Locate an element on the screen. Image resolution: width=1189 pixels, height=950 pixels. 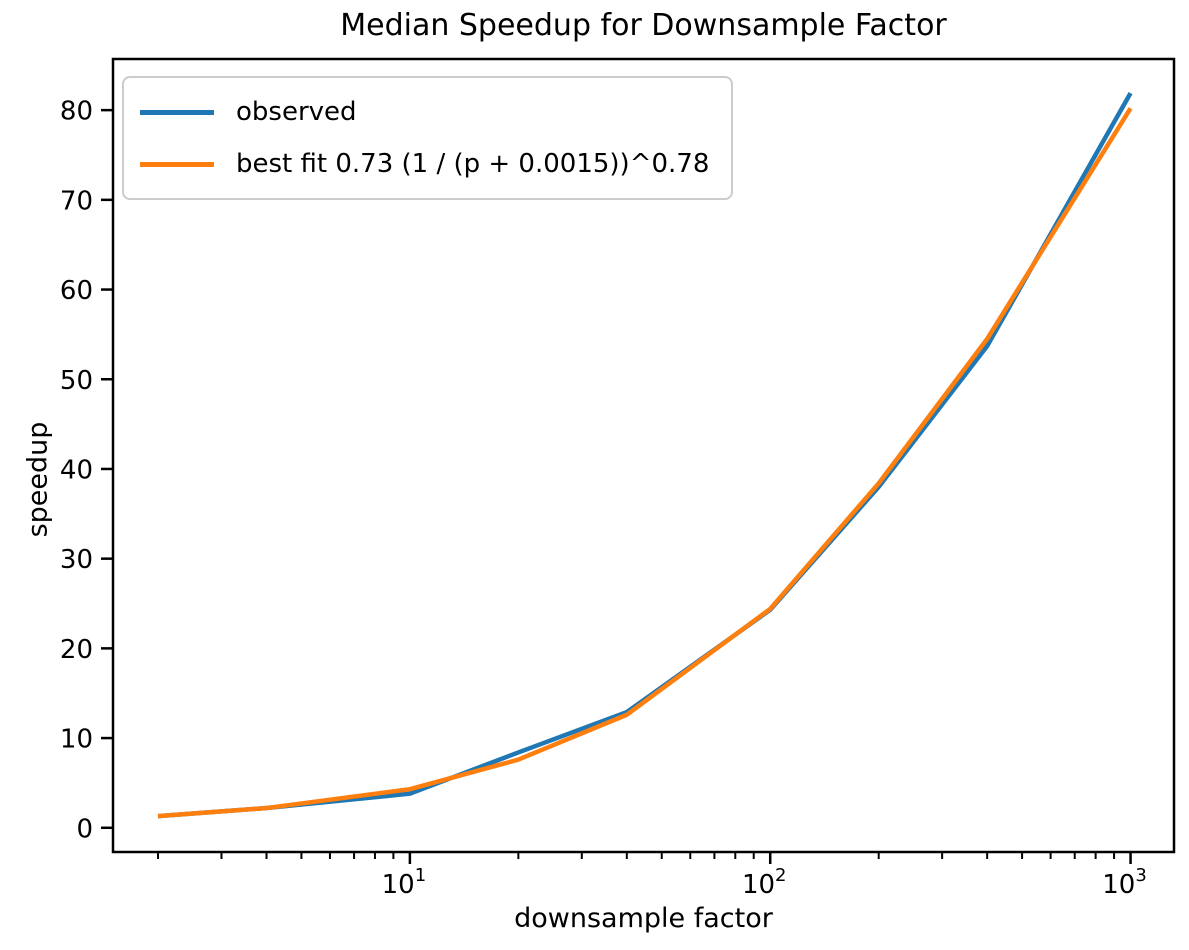
y-axis-tick-label: 0 is located at coordinates (84, 829).